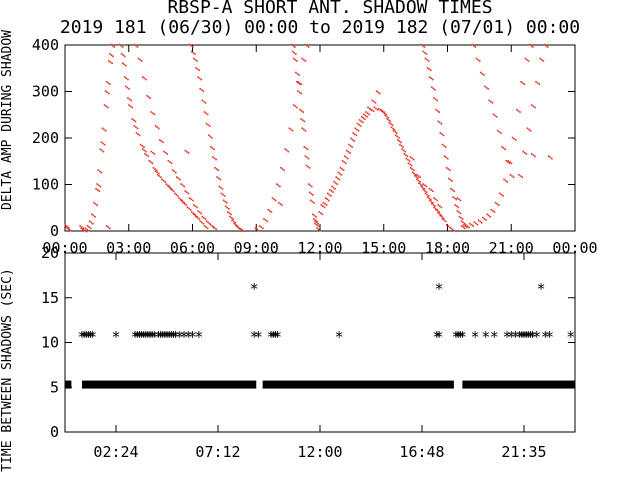  Describe the element at coordinates (256, 248) in the screenshot. I see `x-tick-label: 09:00` at that location.